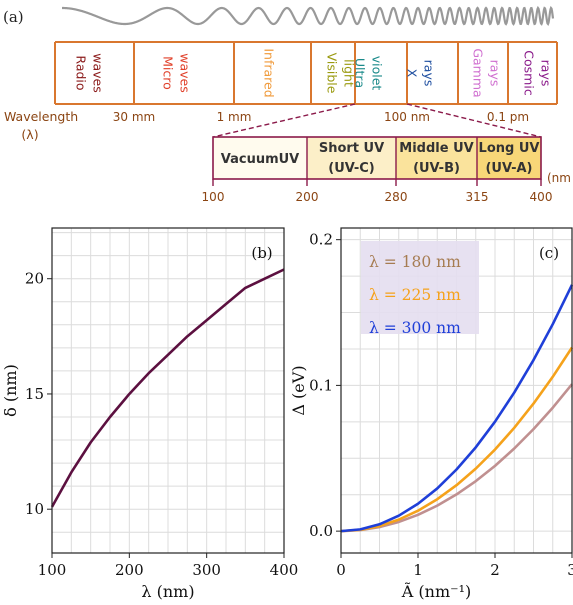 This screenshot has height=605, width=573. I want to click on y-tick-label: 0.1, so click(321, 385).